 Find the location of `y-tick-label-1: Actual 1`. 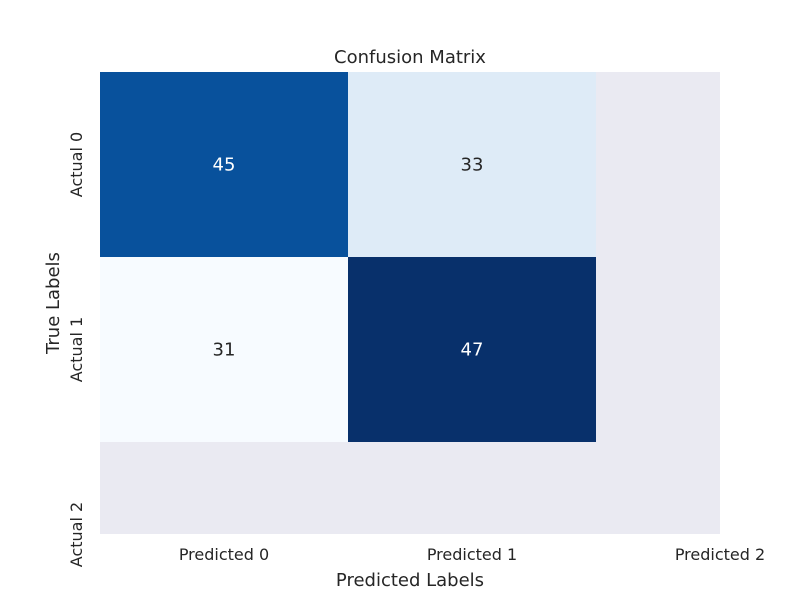

y-tick-label-1: Actual 1 is located at coordinates (76, 349).